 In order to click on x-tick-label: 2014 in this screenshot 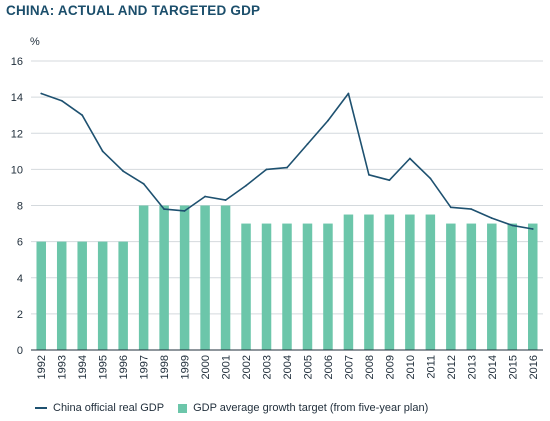, I will do `click(493, 367)`.